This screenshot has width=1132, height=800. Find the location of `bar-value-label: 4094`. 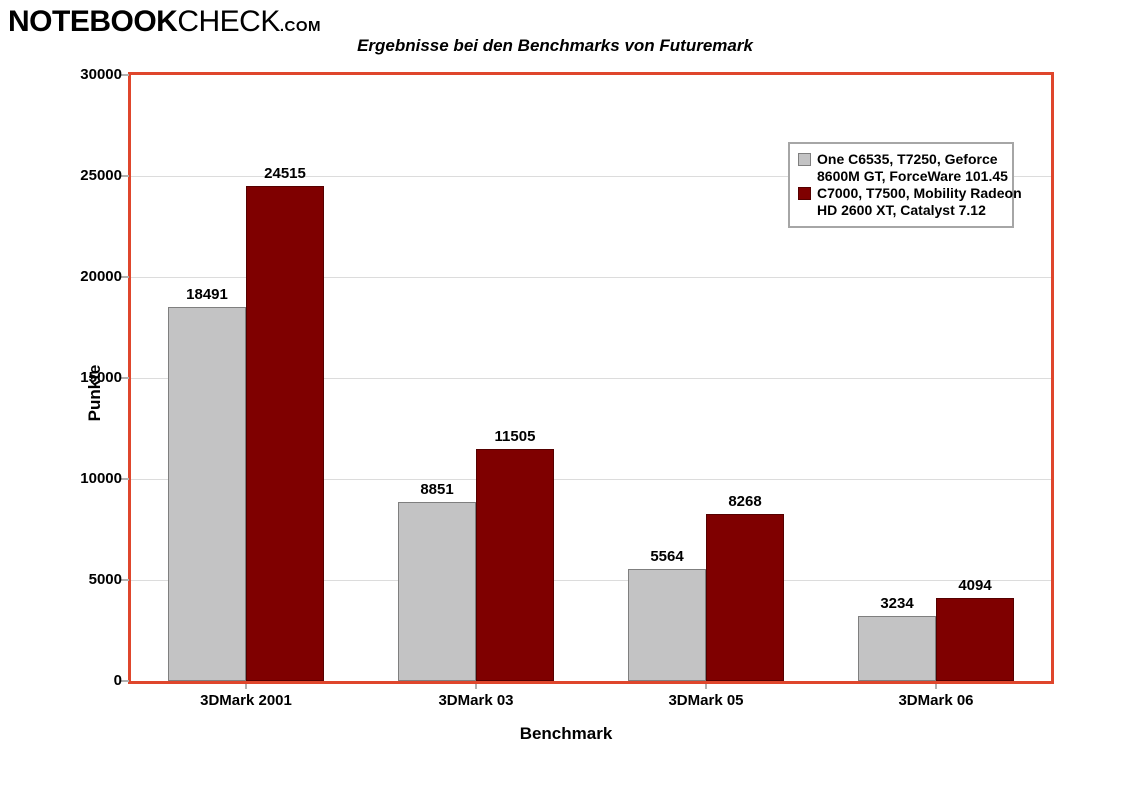

bar-value-label: 4094 is located at coordinates (975, 586).